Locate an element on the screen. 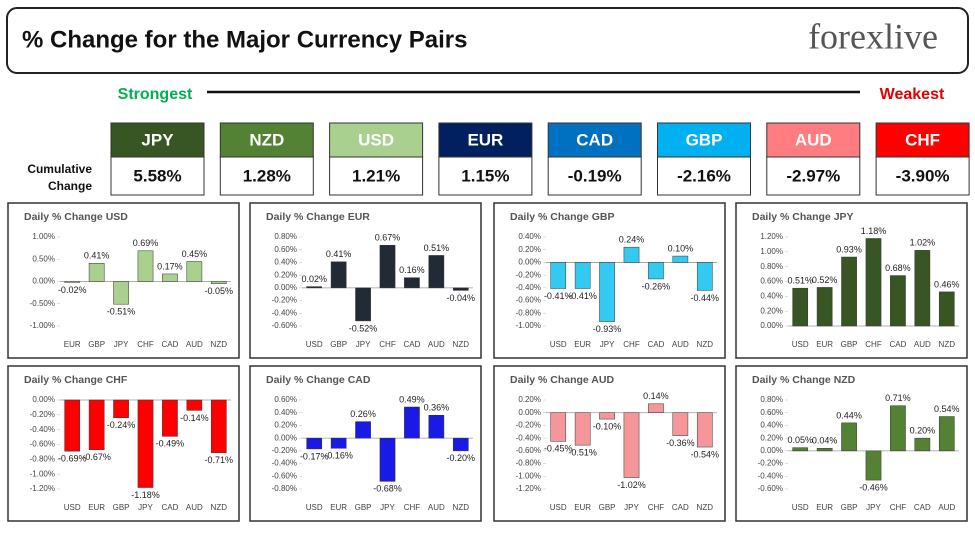  value-label: 0.14% is located at coordinates (656, 396).